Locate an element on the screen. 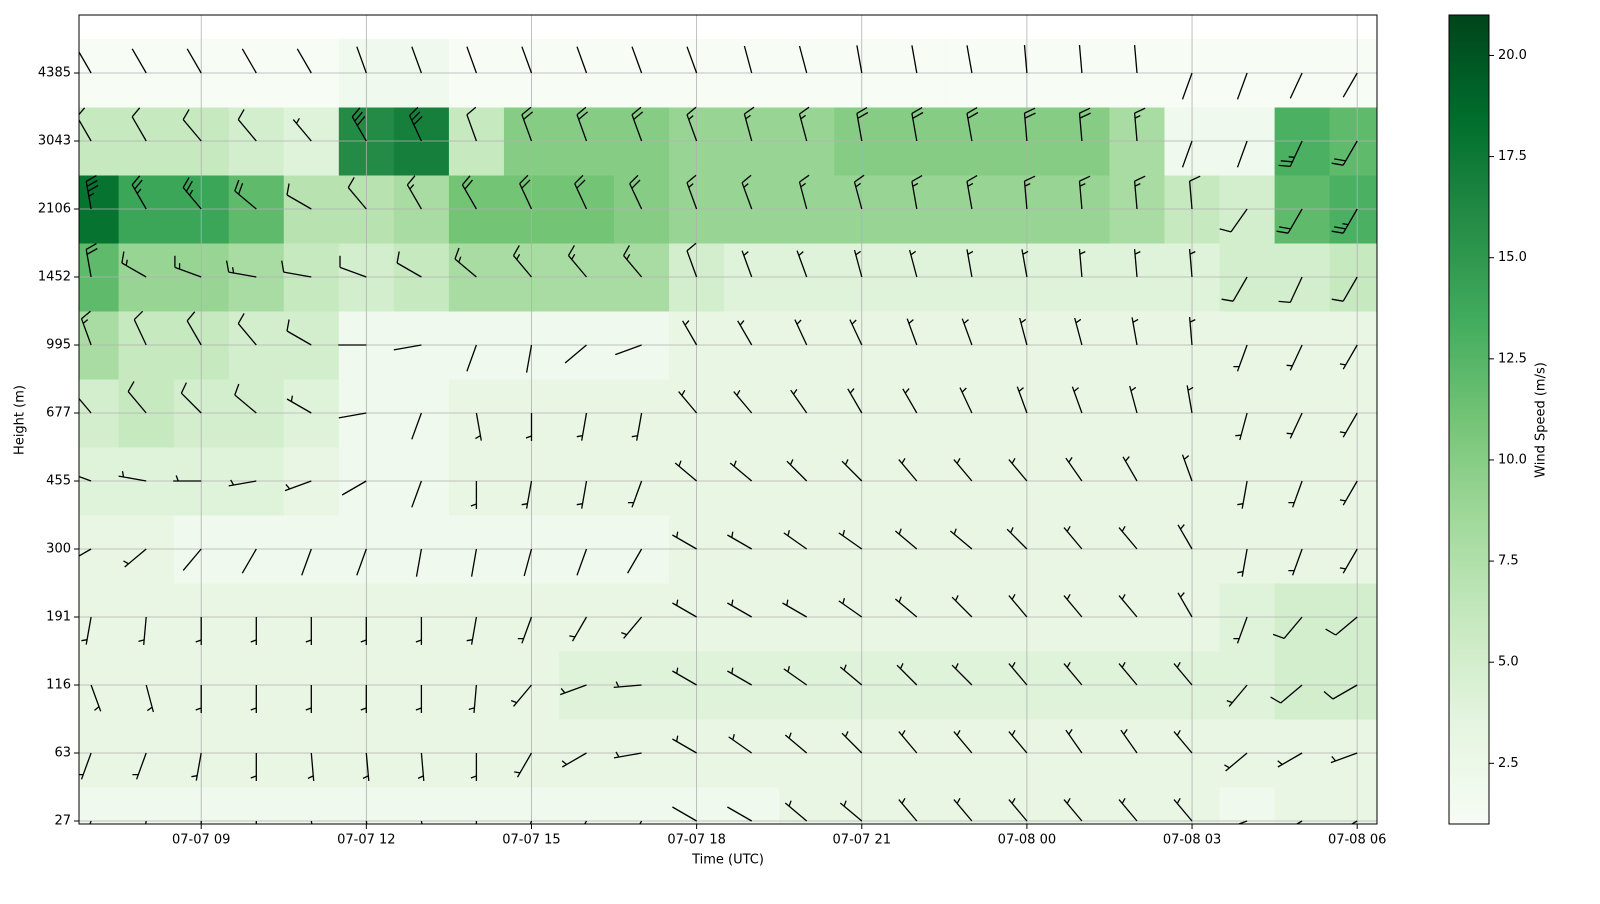  x-tick-label: 07-07 21 is located at coordinates (862, 840).